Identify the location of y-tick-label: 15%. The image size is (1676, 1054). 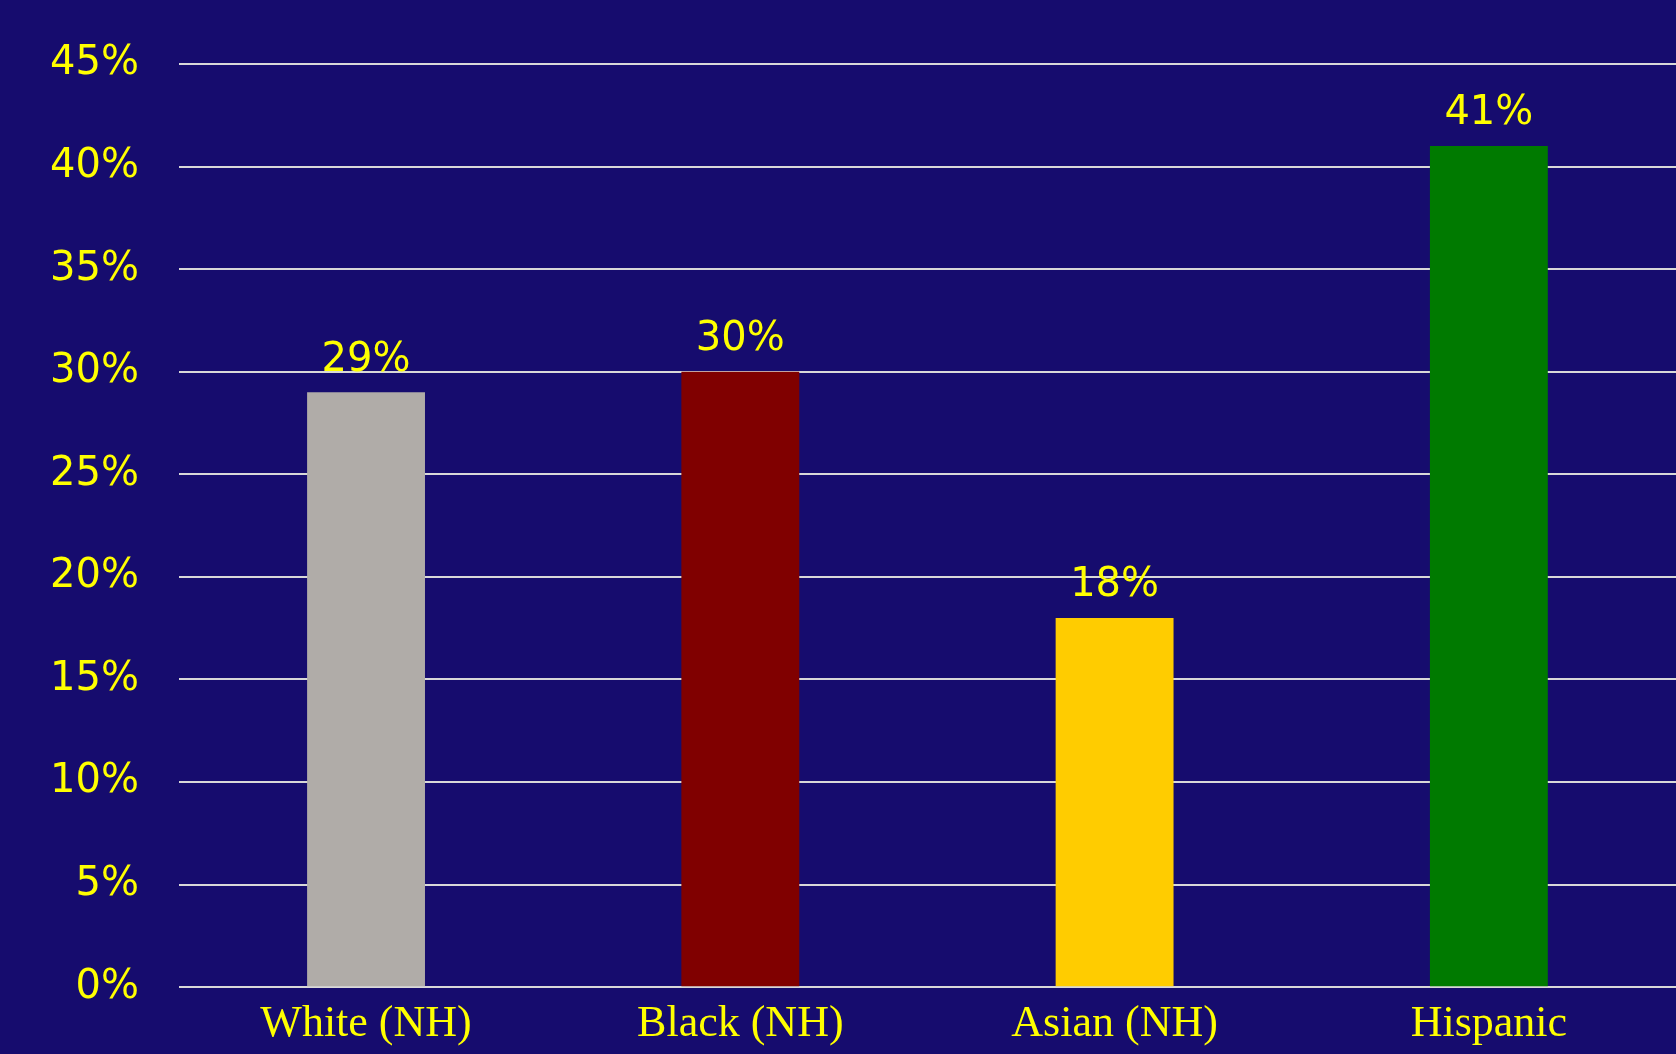
(94, 675).